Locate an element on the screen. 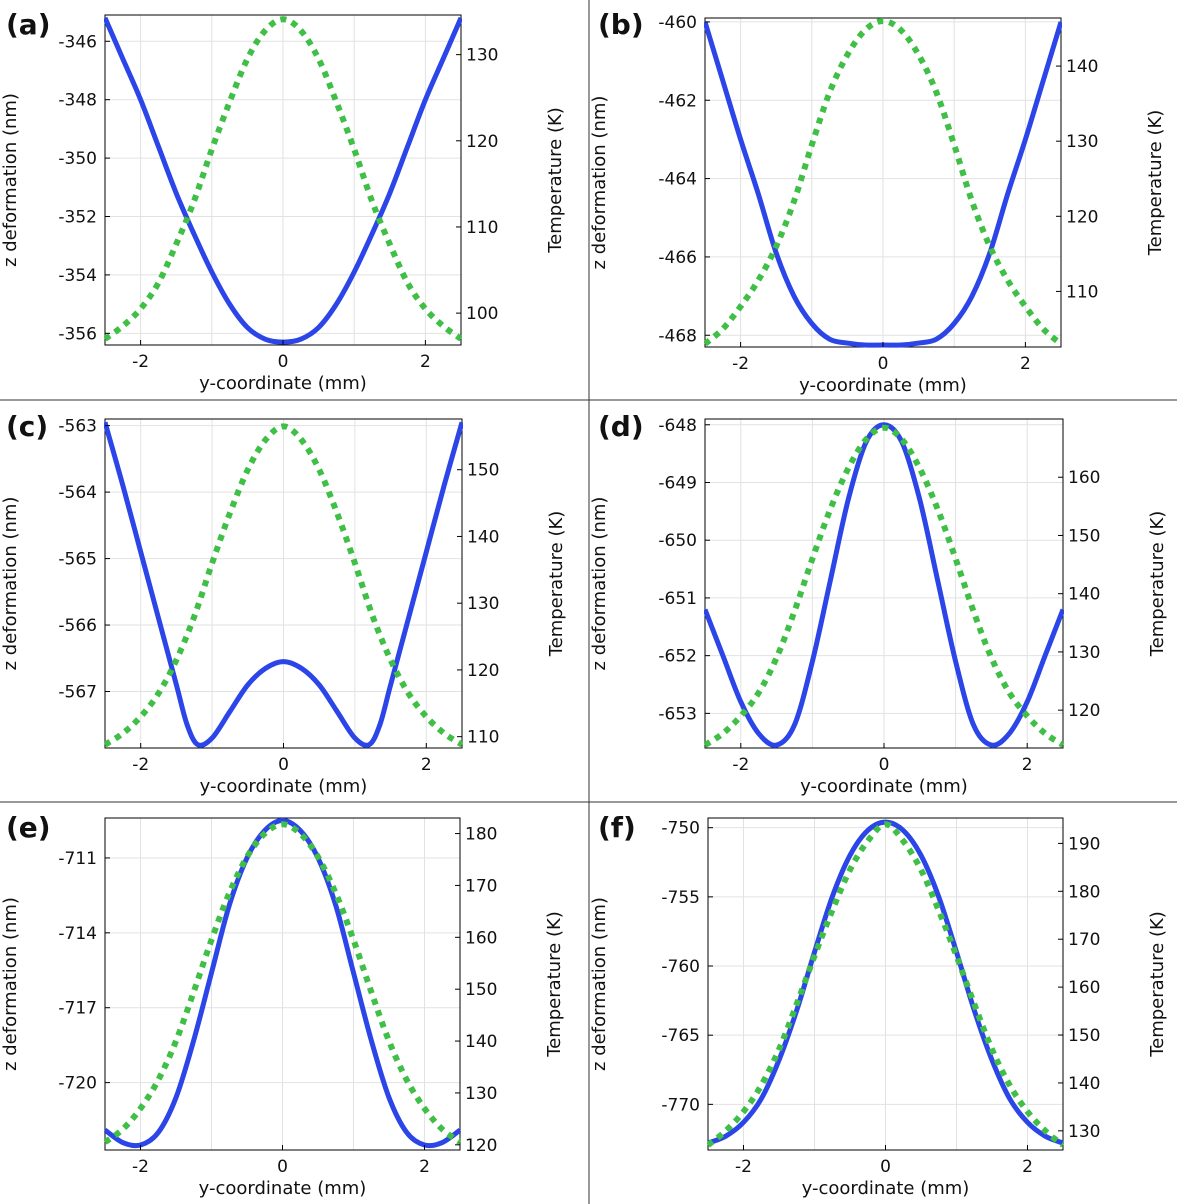  y-tick-label: -760 is located at coordinates (680, 967).